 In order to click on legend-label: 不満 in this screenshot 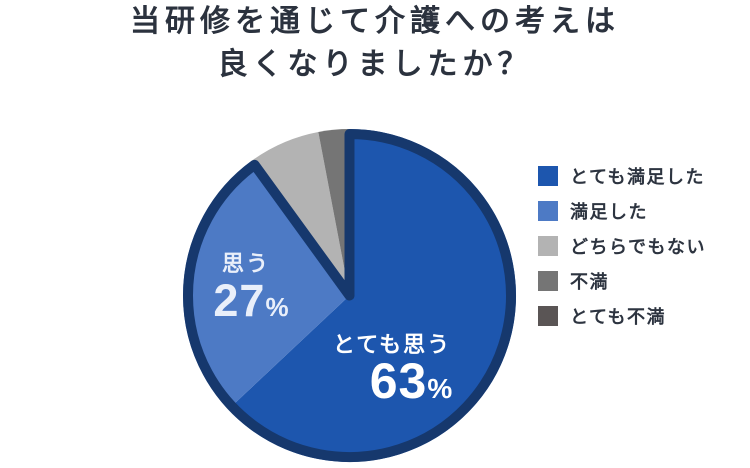, I will do `click(589, 282)`.